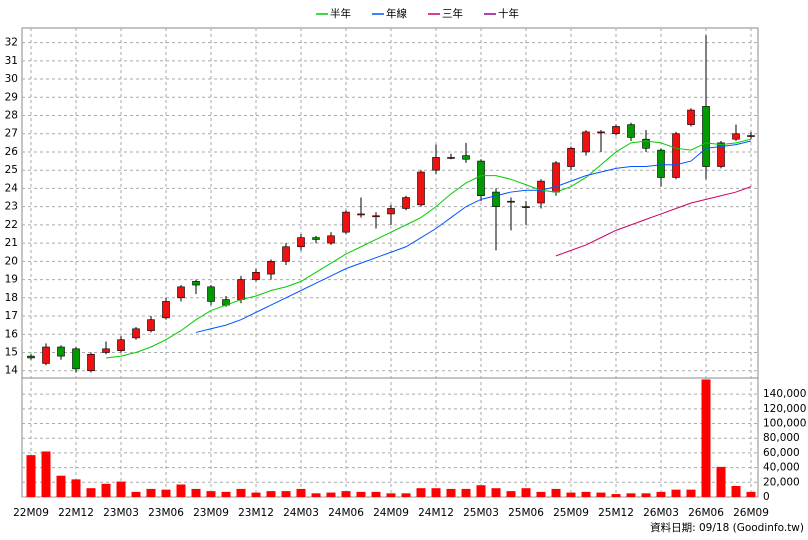  I want to click on ma-line, so click(653, 221).